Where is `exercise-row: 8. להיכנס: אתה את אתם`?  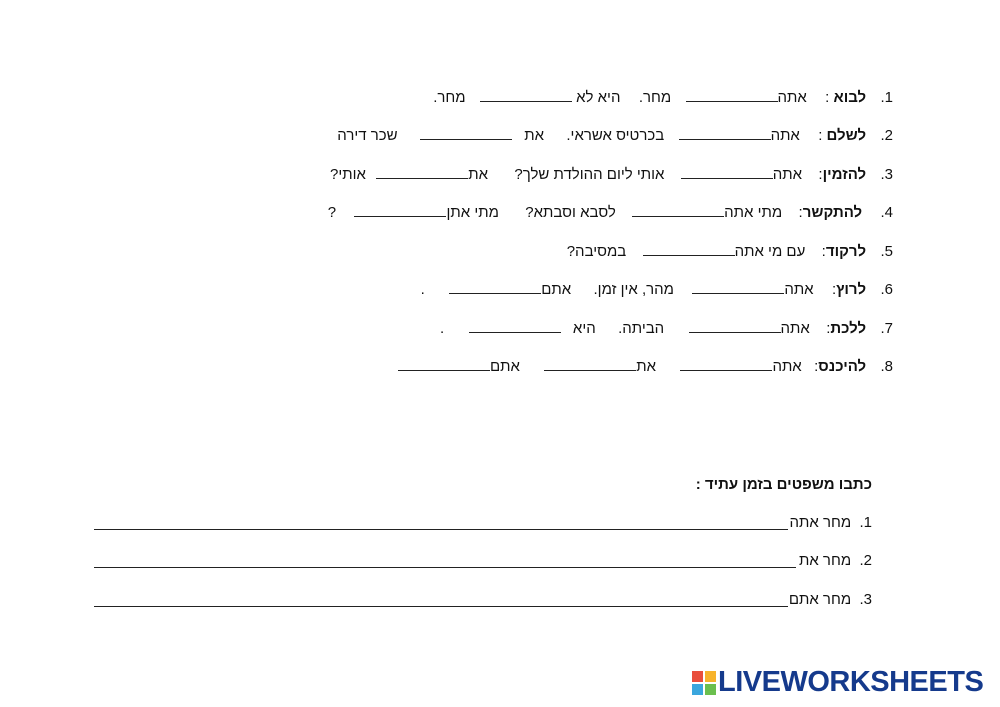
exercise-row: 8. להיכנס: אתה את אתם is located at coordinates (645, 367).